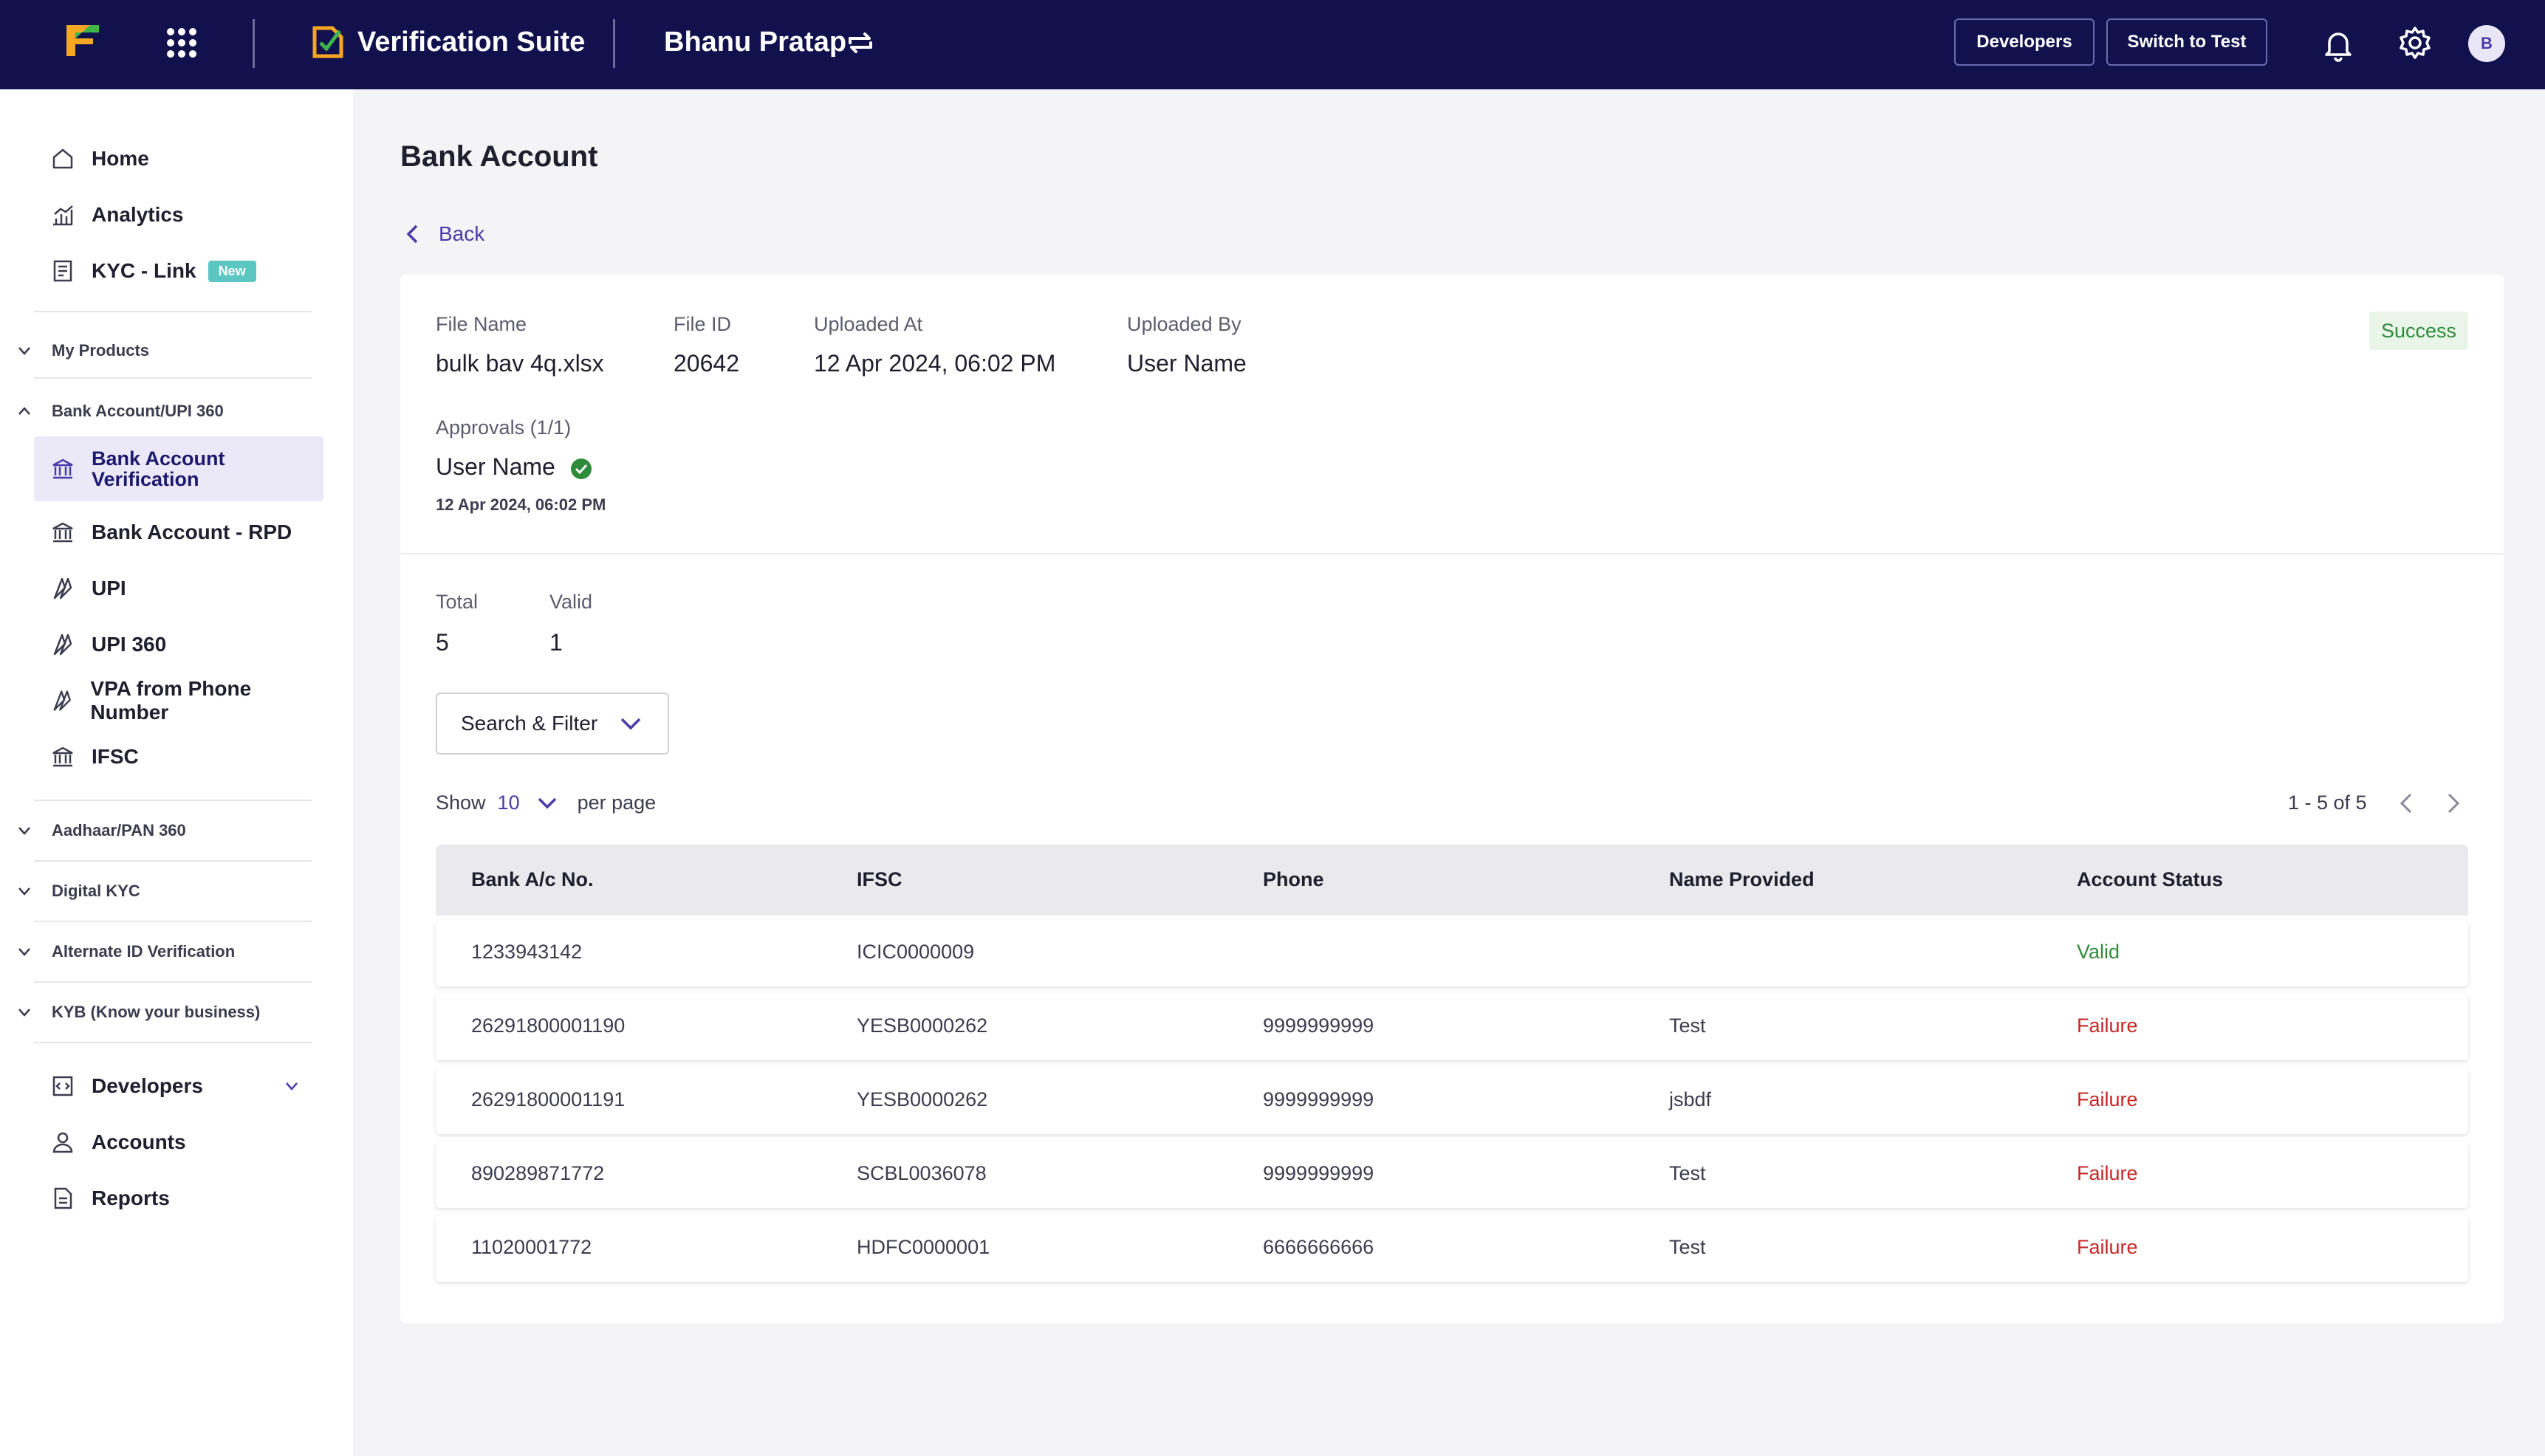 Image resolution: width=2545 pixels, height=1456 pixels. What do you see at coordinates (1687, 1247) in the screenshot?
I see `cell-name: Test` at bounding box center [1687, 1247].